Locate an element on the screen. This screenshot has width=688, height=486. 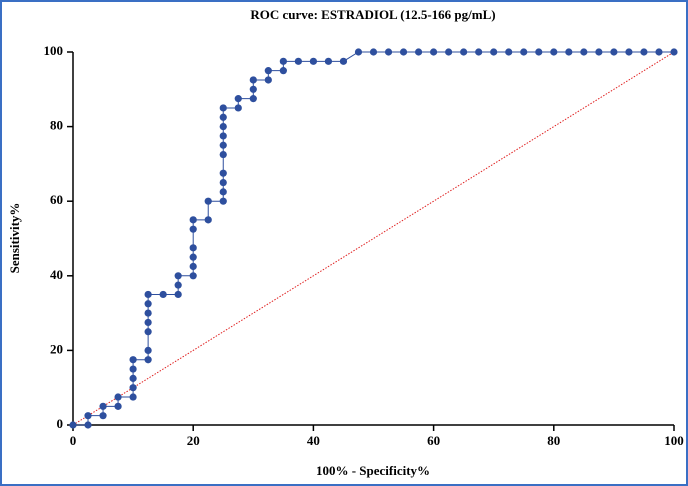
x-tick-label: 60 is located at coordinates (433, 440).